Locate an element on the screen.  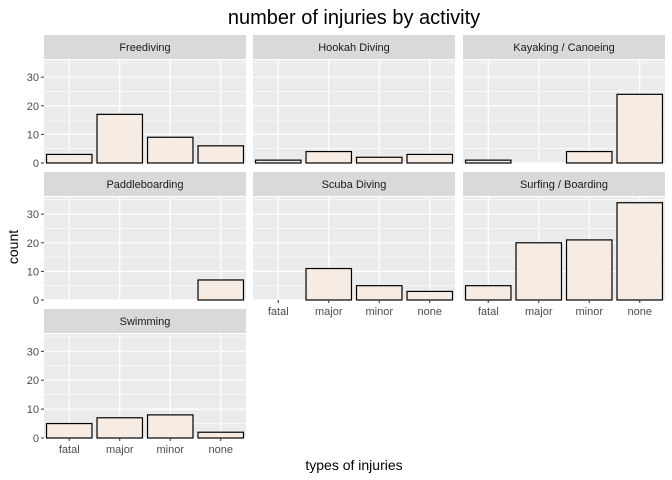
facet-panel: Freediving 0 10 20 30 is located at coordinates (136, 102).